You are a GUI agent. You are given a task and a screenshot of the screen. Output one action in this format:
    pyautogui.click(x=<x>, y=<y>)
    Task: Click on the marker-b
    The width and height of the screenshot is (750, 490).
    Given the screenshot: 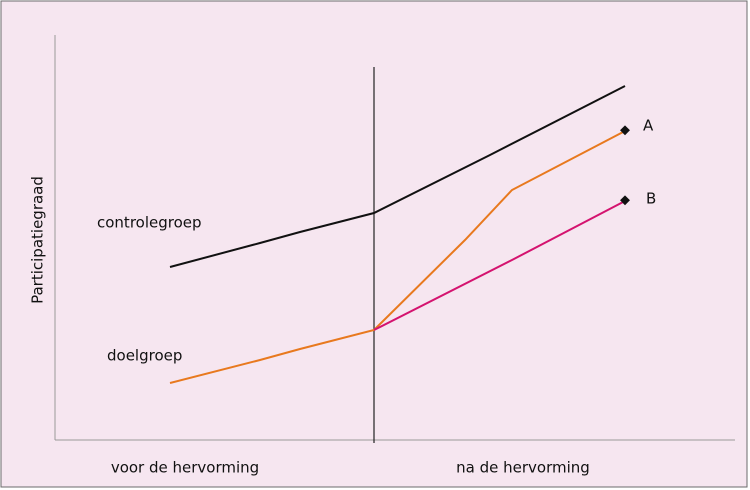 What is the action you would take?
    pyautogui.click(x=625, y=200)
    